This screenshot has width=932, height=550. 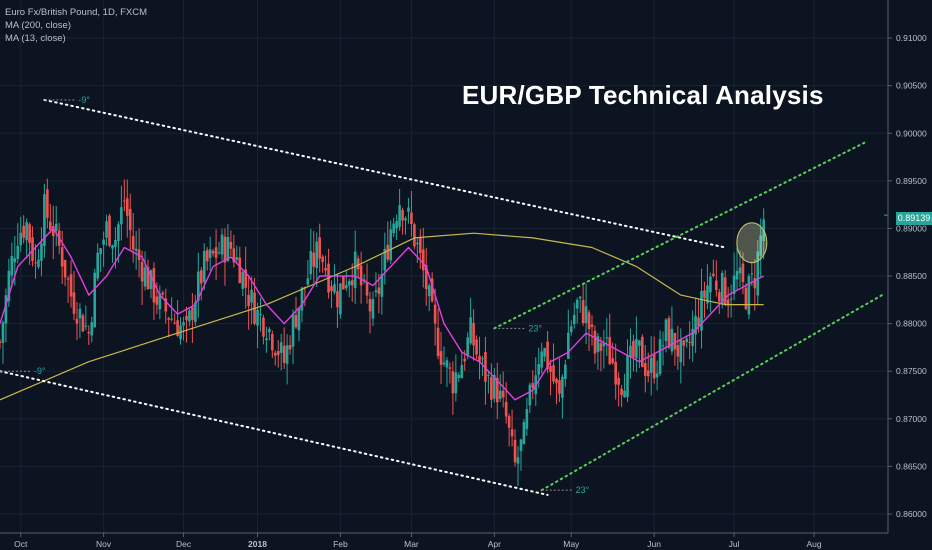 What do you see at coordinates (911, 324) in the screenshot?
I see `price-tick-label: 0.88000` at bounding box center [911, 324].